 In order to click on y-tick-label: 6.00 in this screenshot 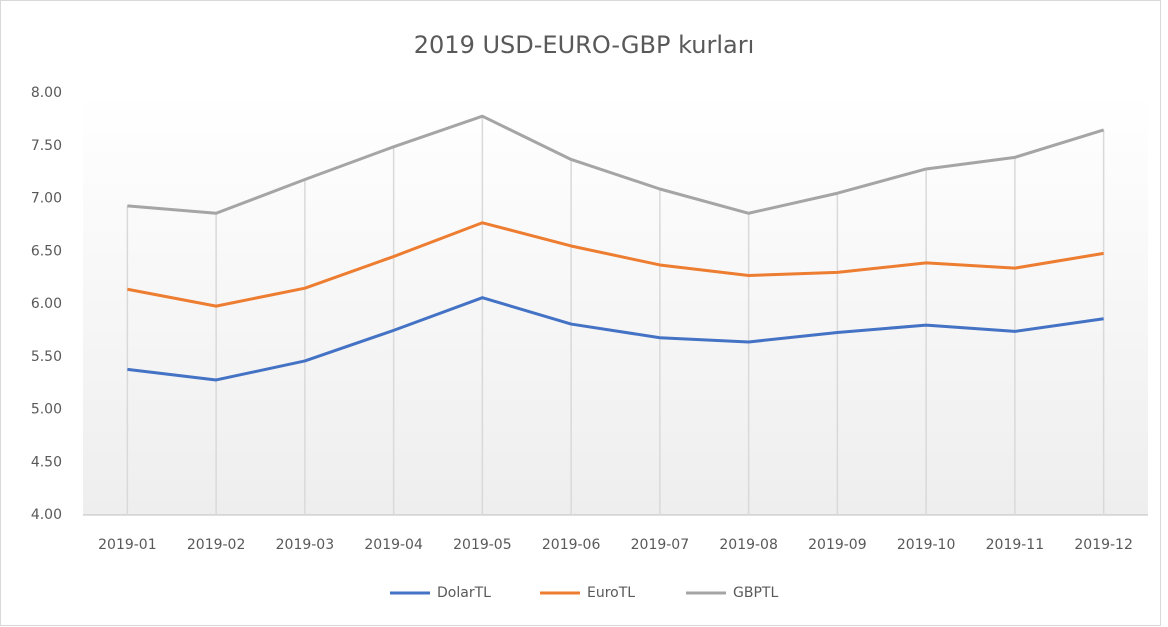, I will do `click(46, 304)`.